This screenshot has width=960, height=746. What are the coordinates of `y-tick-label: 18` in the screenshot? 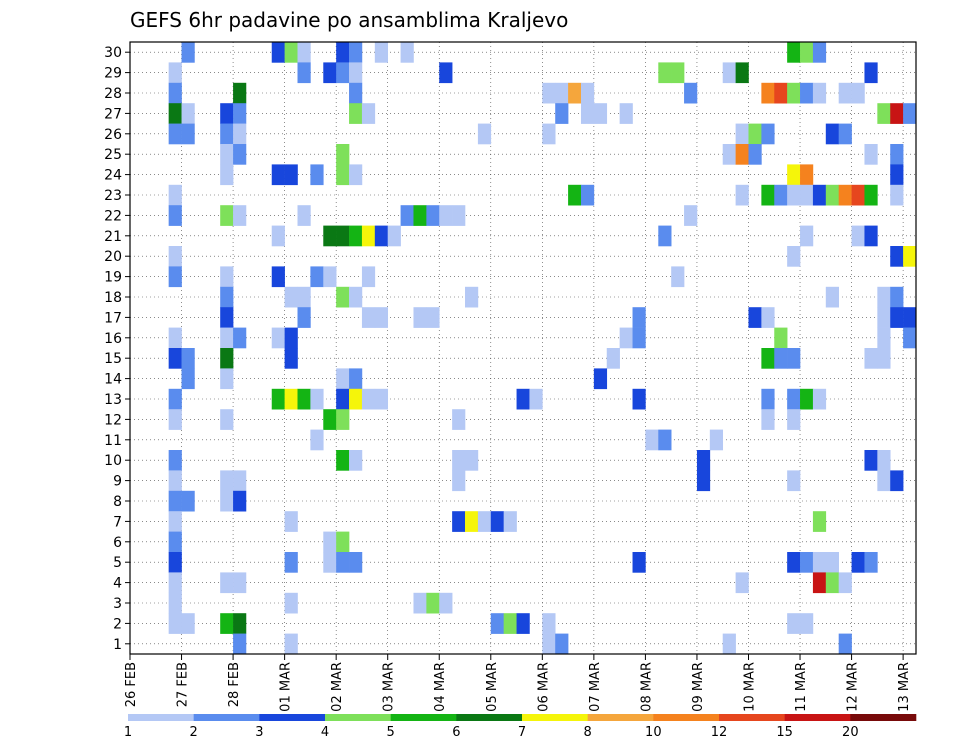 It's located at (113, 298).